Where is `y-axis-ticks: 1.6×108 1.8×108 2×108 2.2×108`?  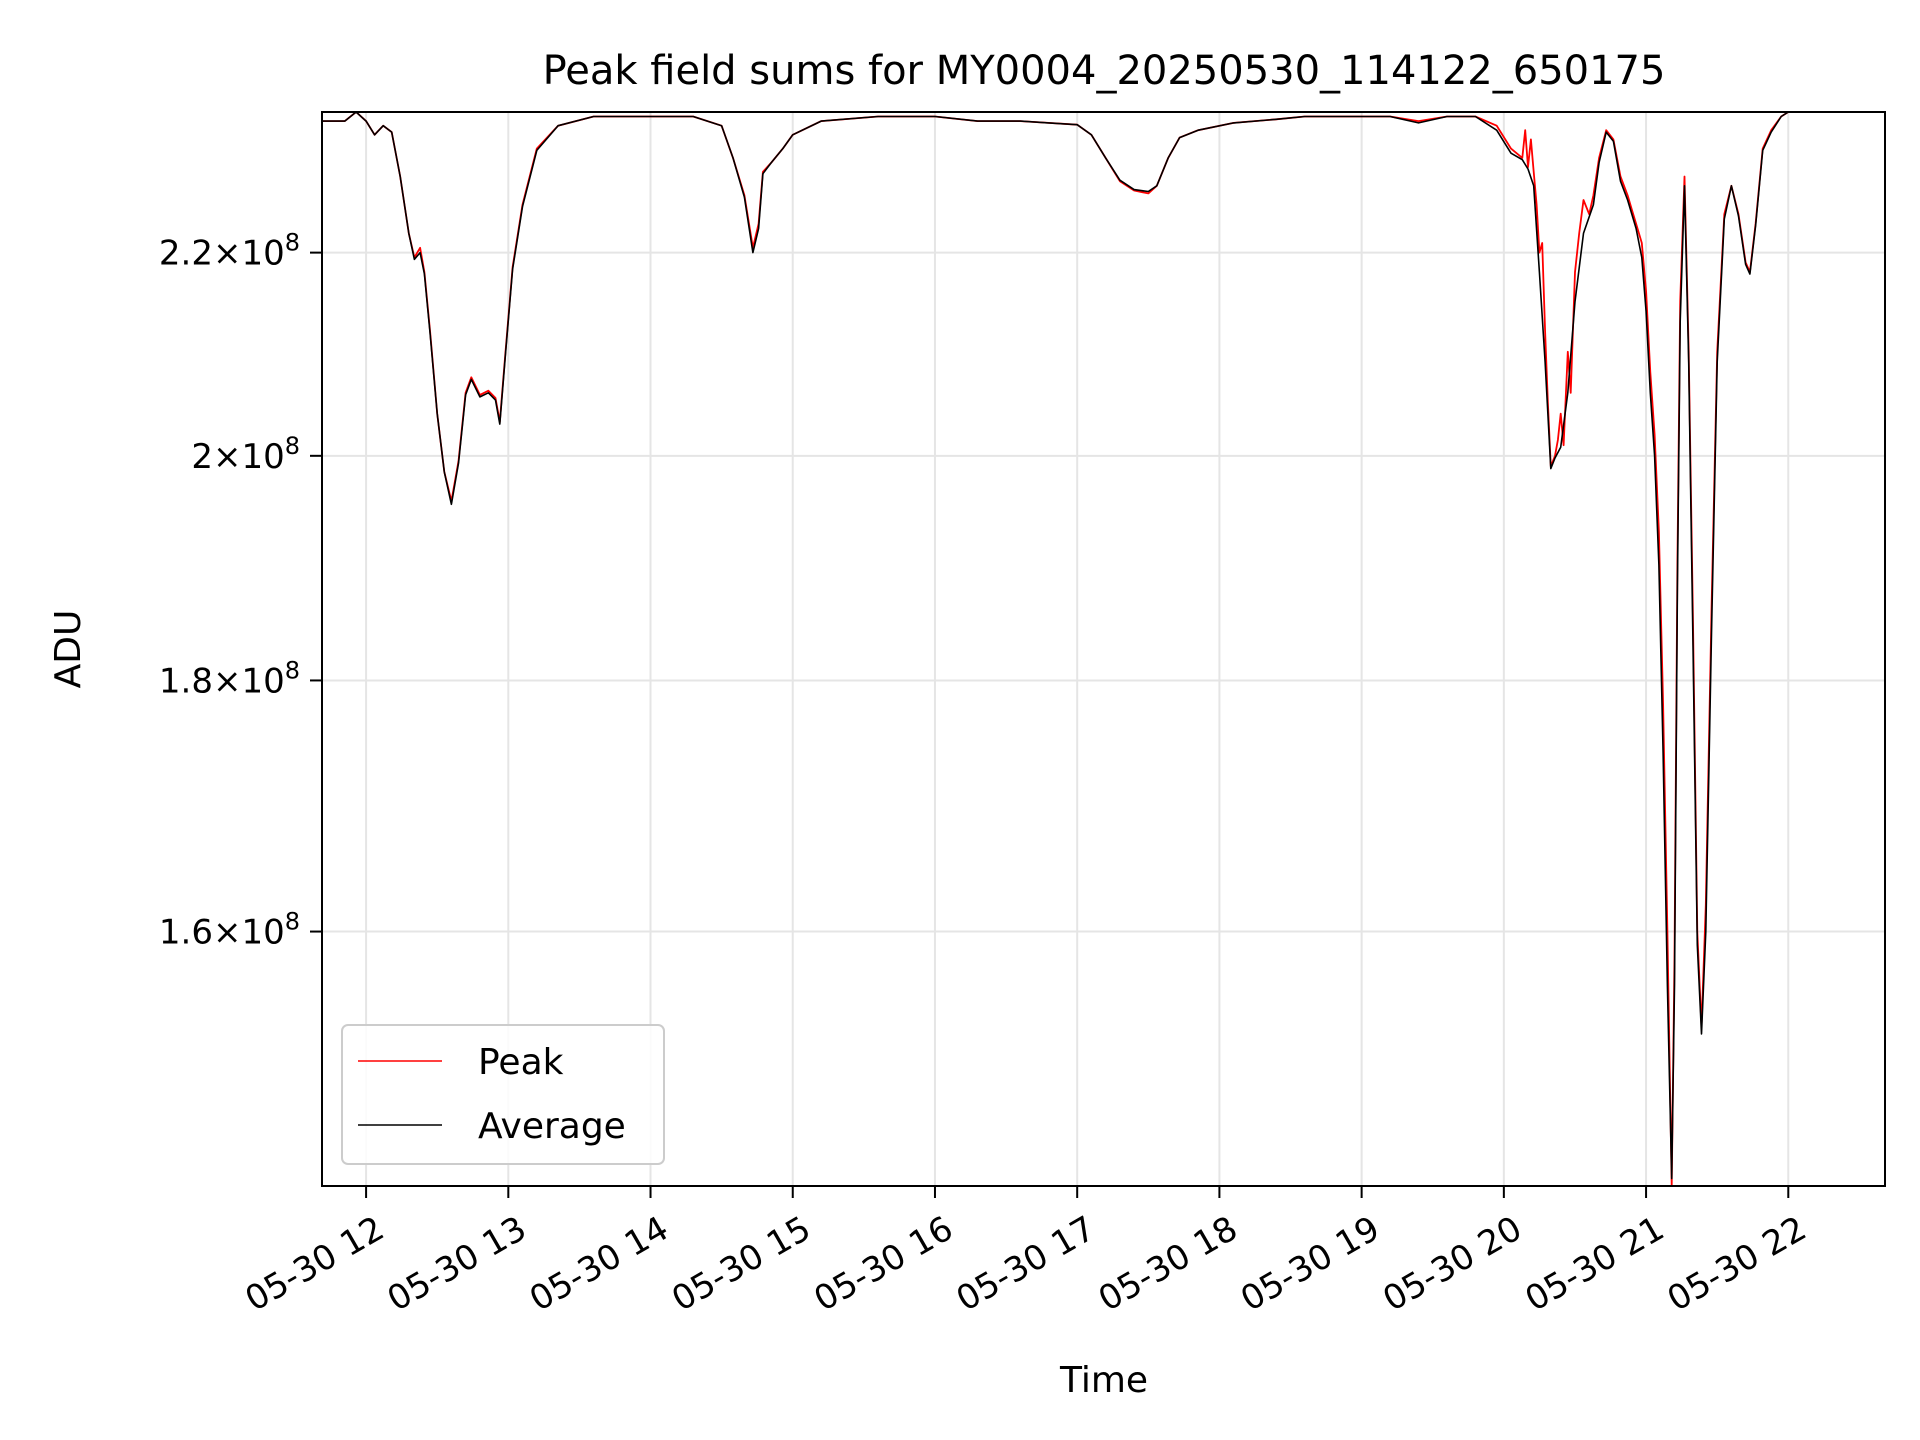
y-axis-ticks: 1.6×108 1.8×108 2×108 2.2×108 is located at coordinates (240, 591).